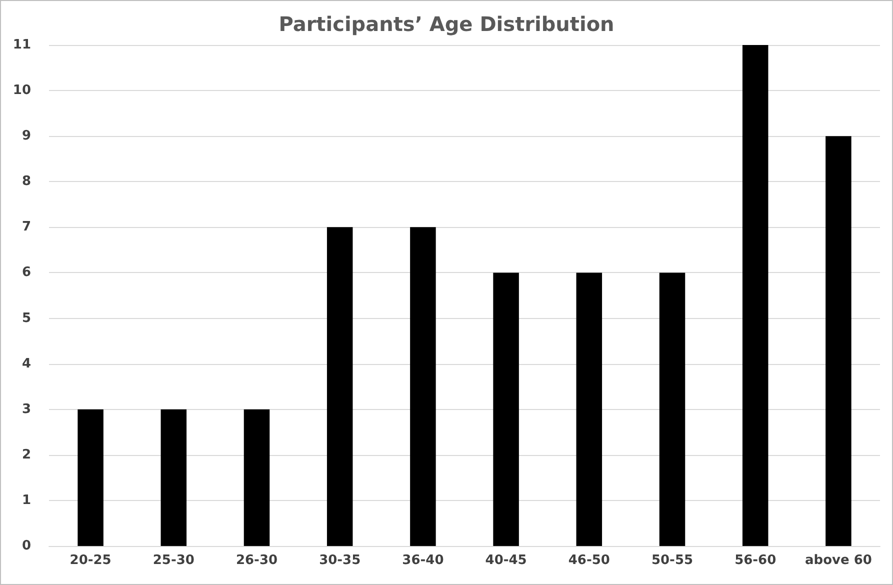 The width and height of the screenshot is (893, 585). Describe the element at coordinates (672, 560) in the screenshot. I see `x-tick-label: 50-55` at that location.